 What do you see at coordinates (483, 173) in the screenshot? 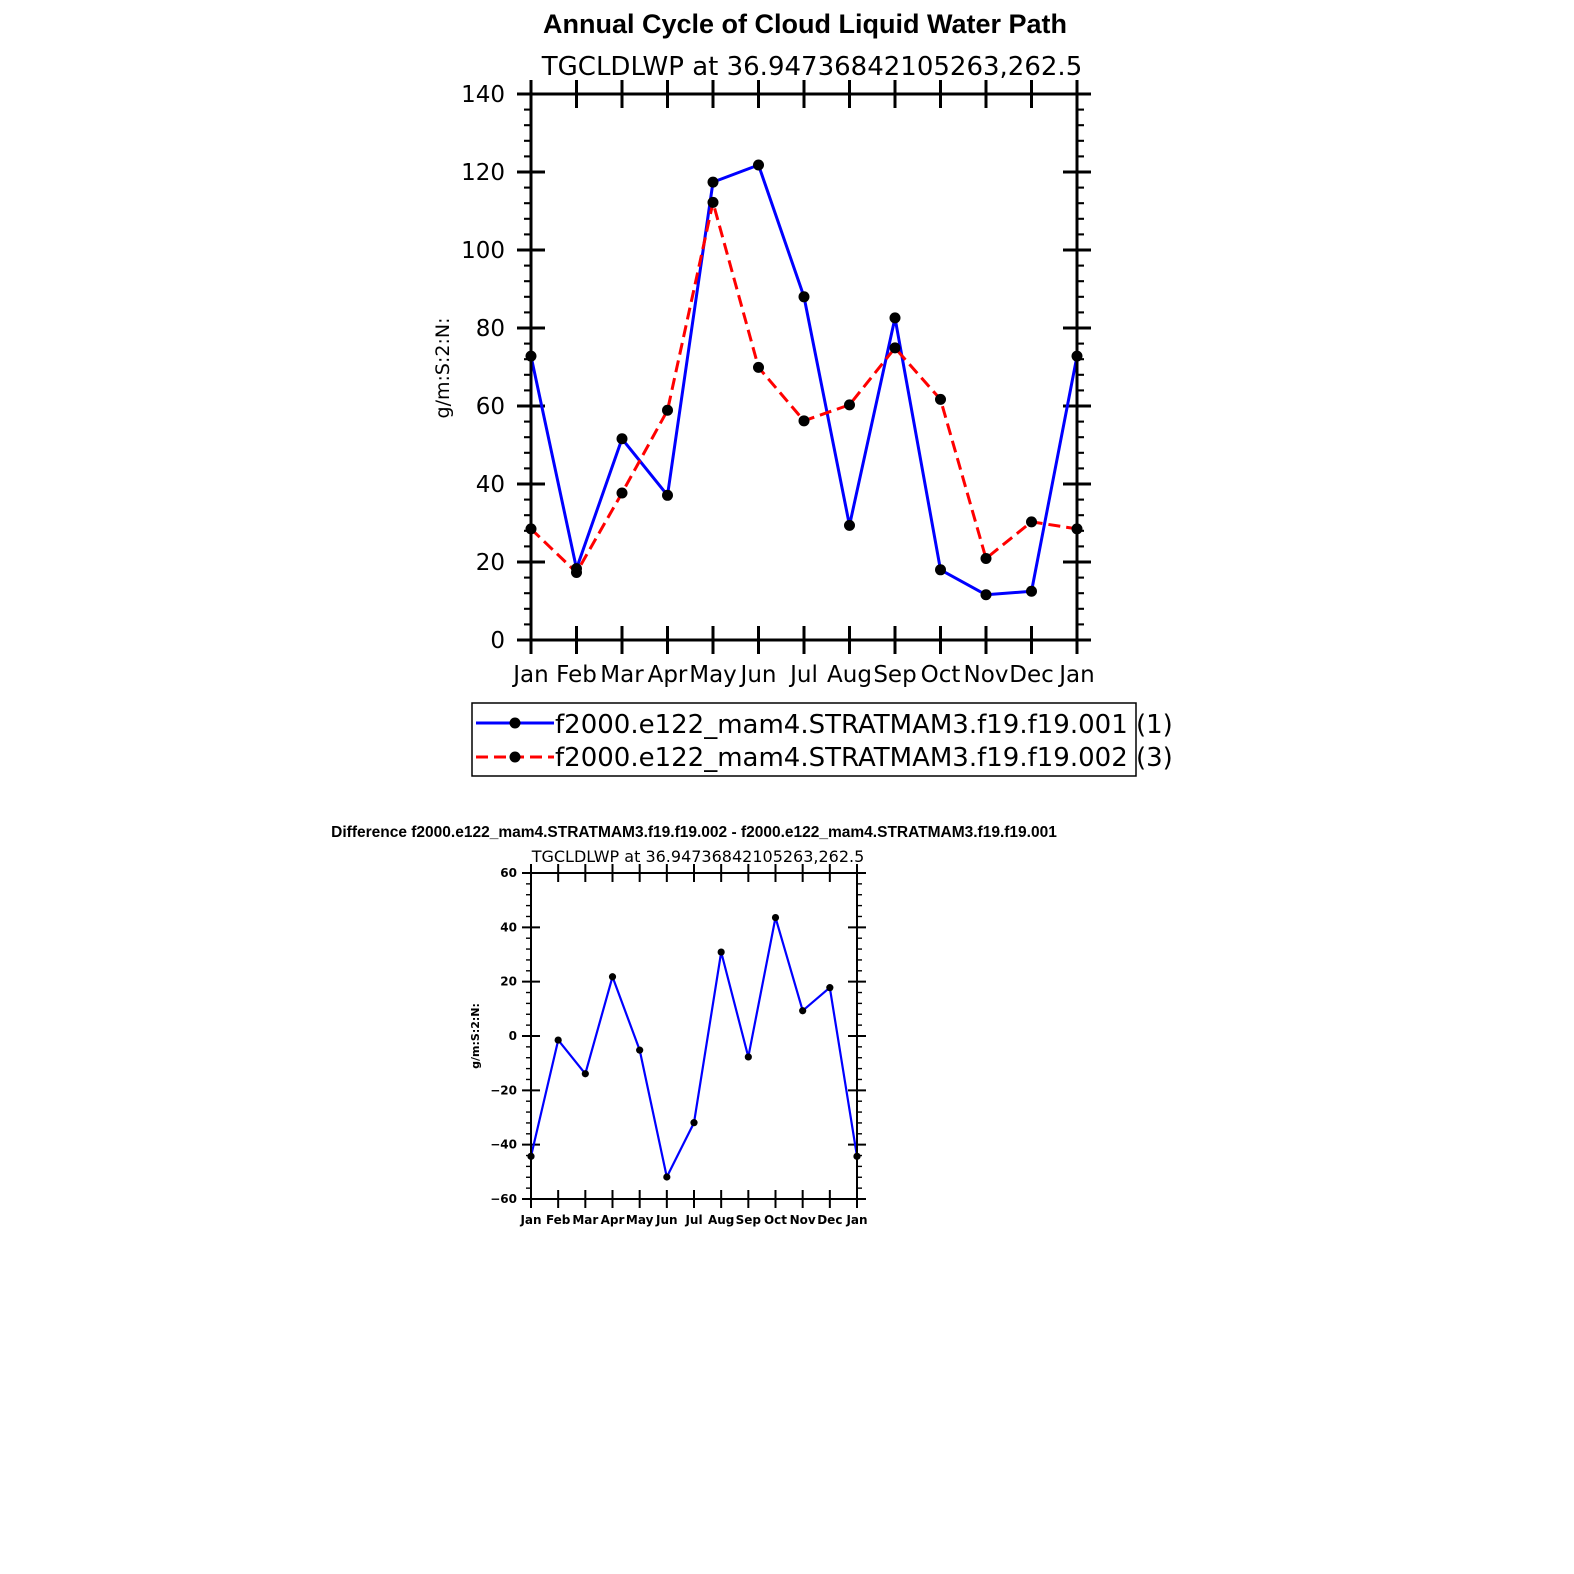
I see `ytick-label: 120` at bounding box center [483, 173].